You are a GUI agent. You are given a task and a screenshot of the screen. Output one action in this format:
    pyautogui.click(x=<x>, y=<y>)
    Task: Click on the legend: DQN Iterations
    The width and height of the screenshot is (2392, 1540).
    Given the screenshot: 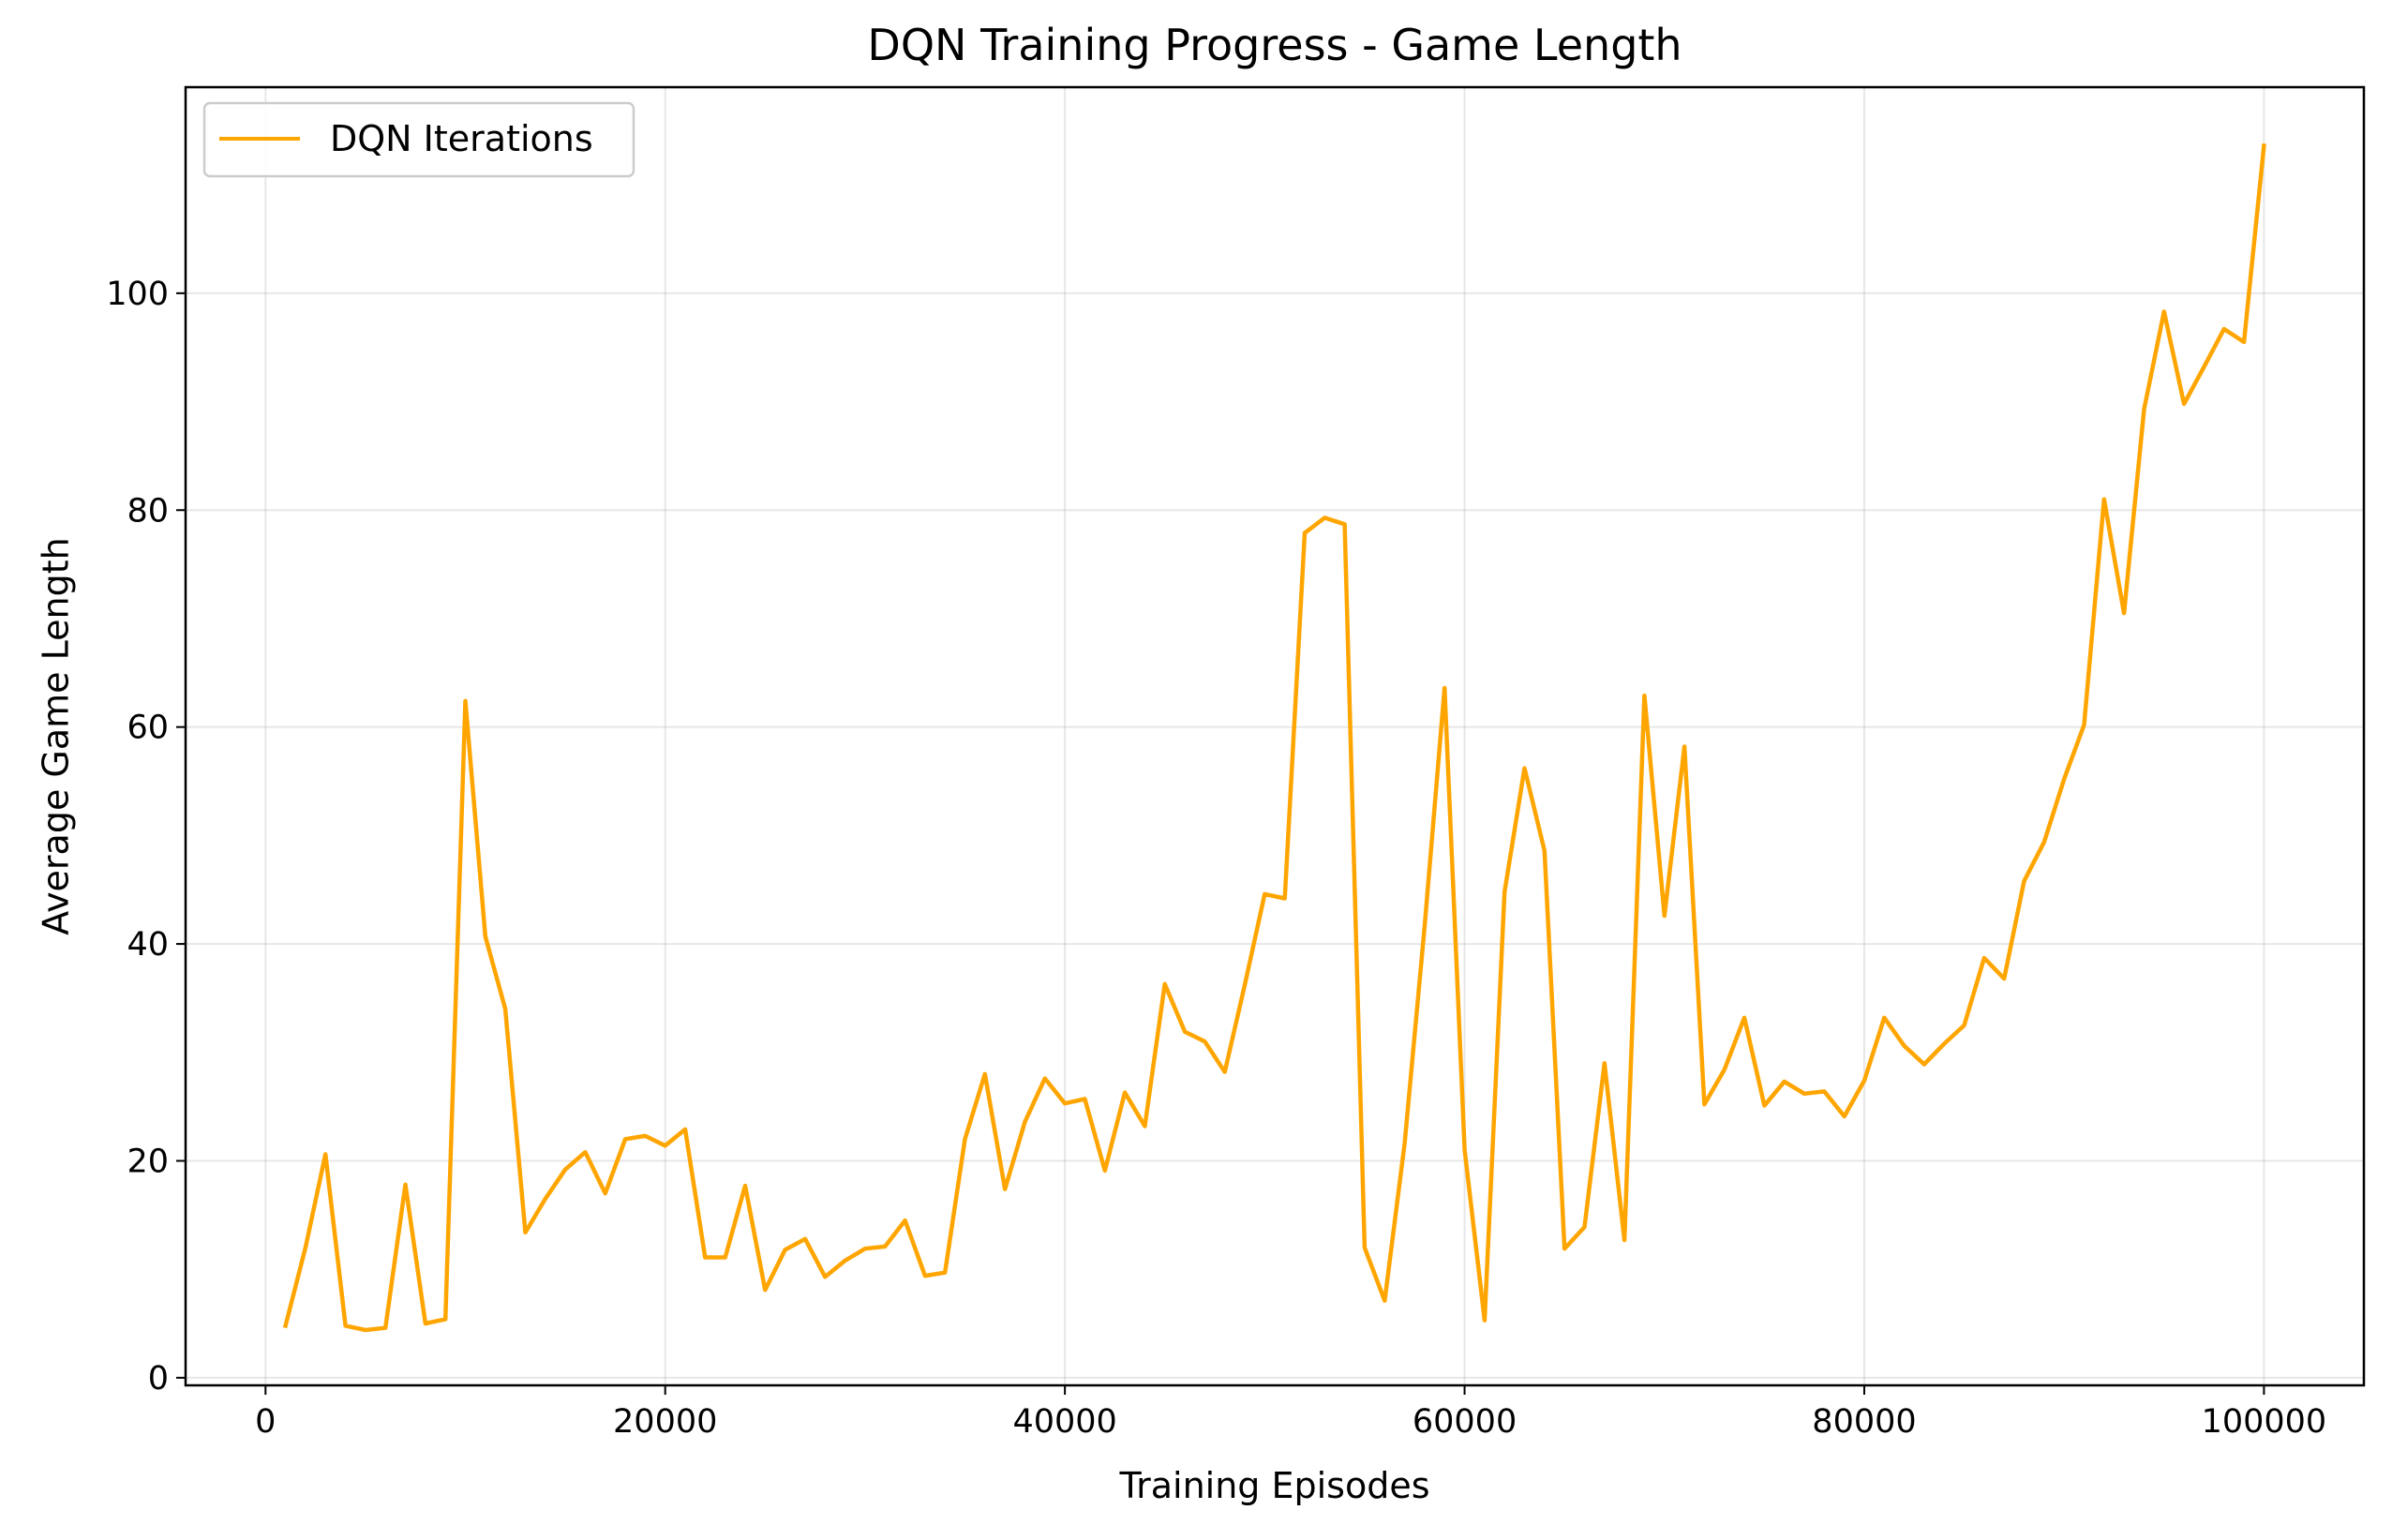 What is the action you would take?
    pyautogui.click(x=418, y=139)
    